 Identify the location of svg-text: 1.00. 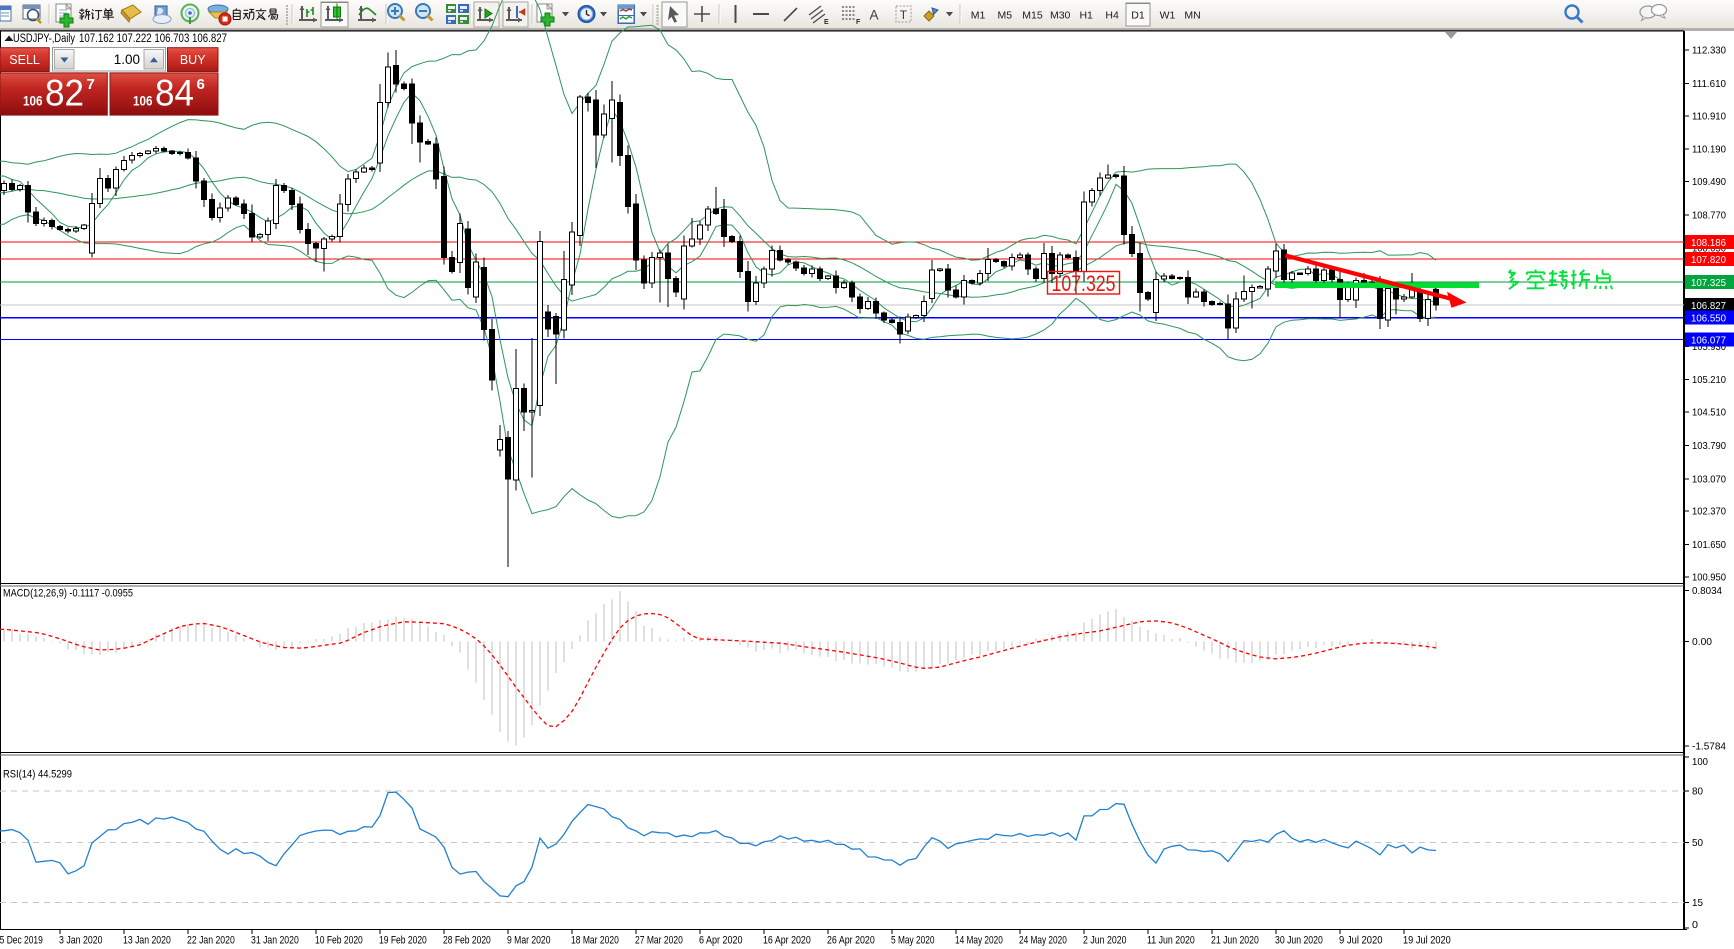
(127, 59).